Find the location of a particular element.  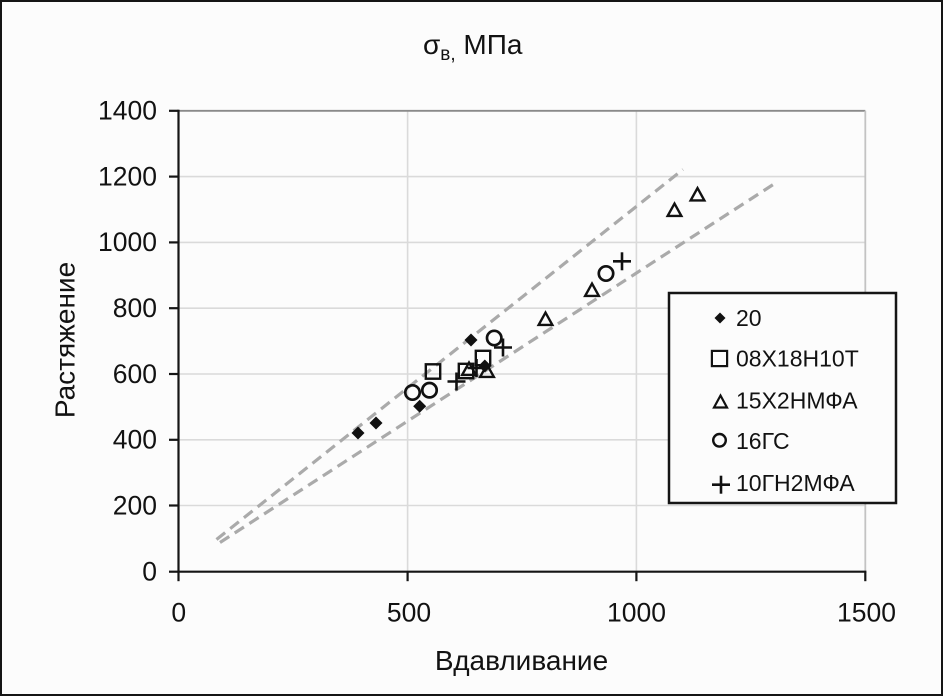

svg-text: 1400 is located at coordinates (127, 111).